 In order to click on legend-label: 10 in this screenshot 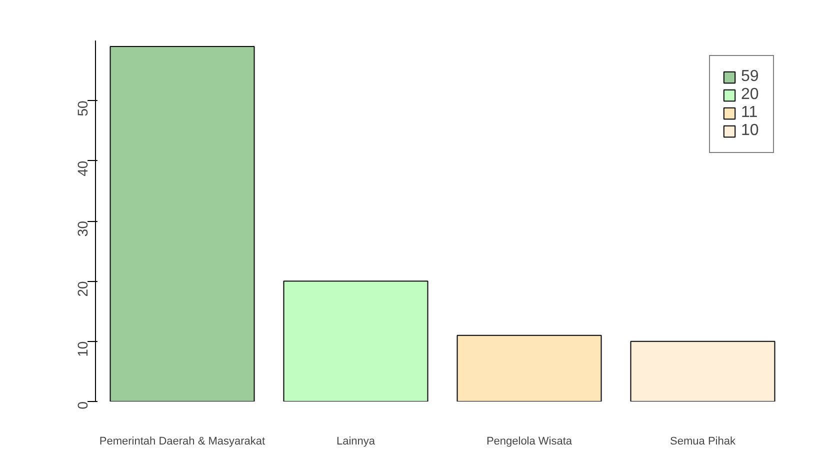, I will do `click(750, 131)`.